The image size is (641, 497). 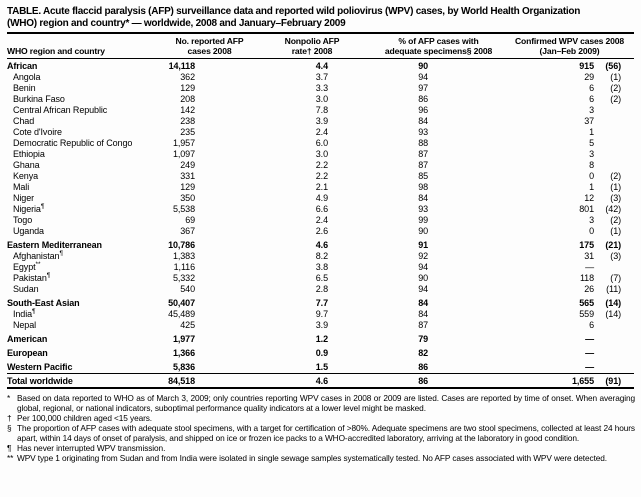 I want to click on wpv-count: 1,655, so click(x=582, y=381).